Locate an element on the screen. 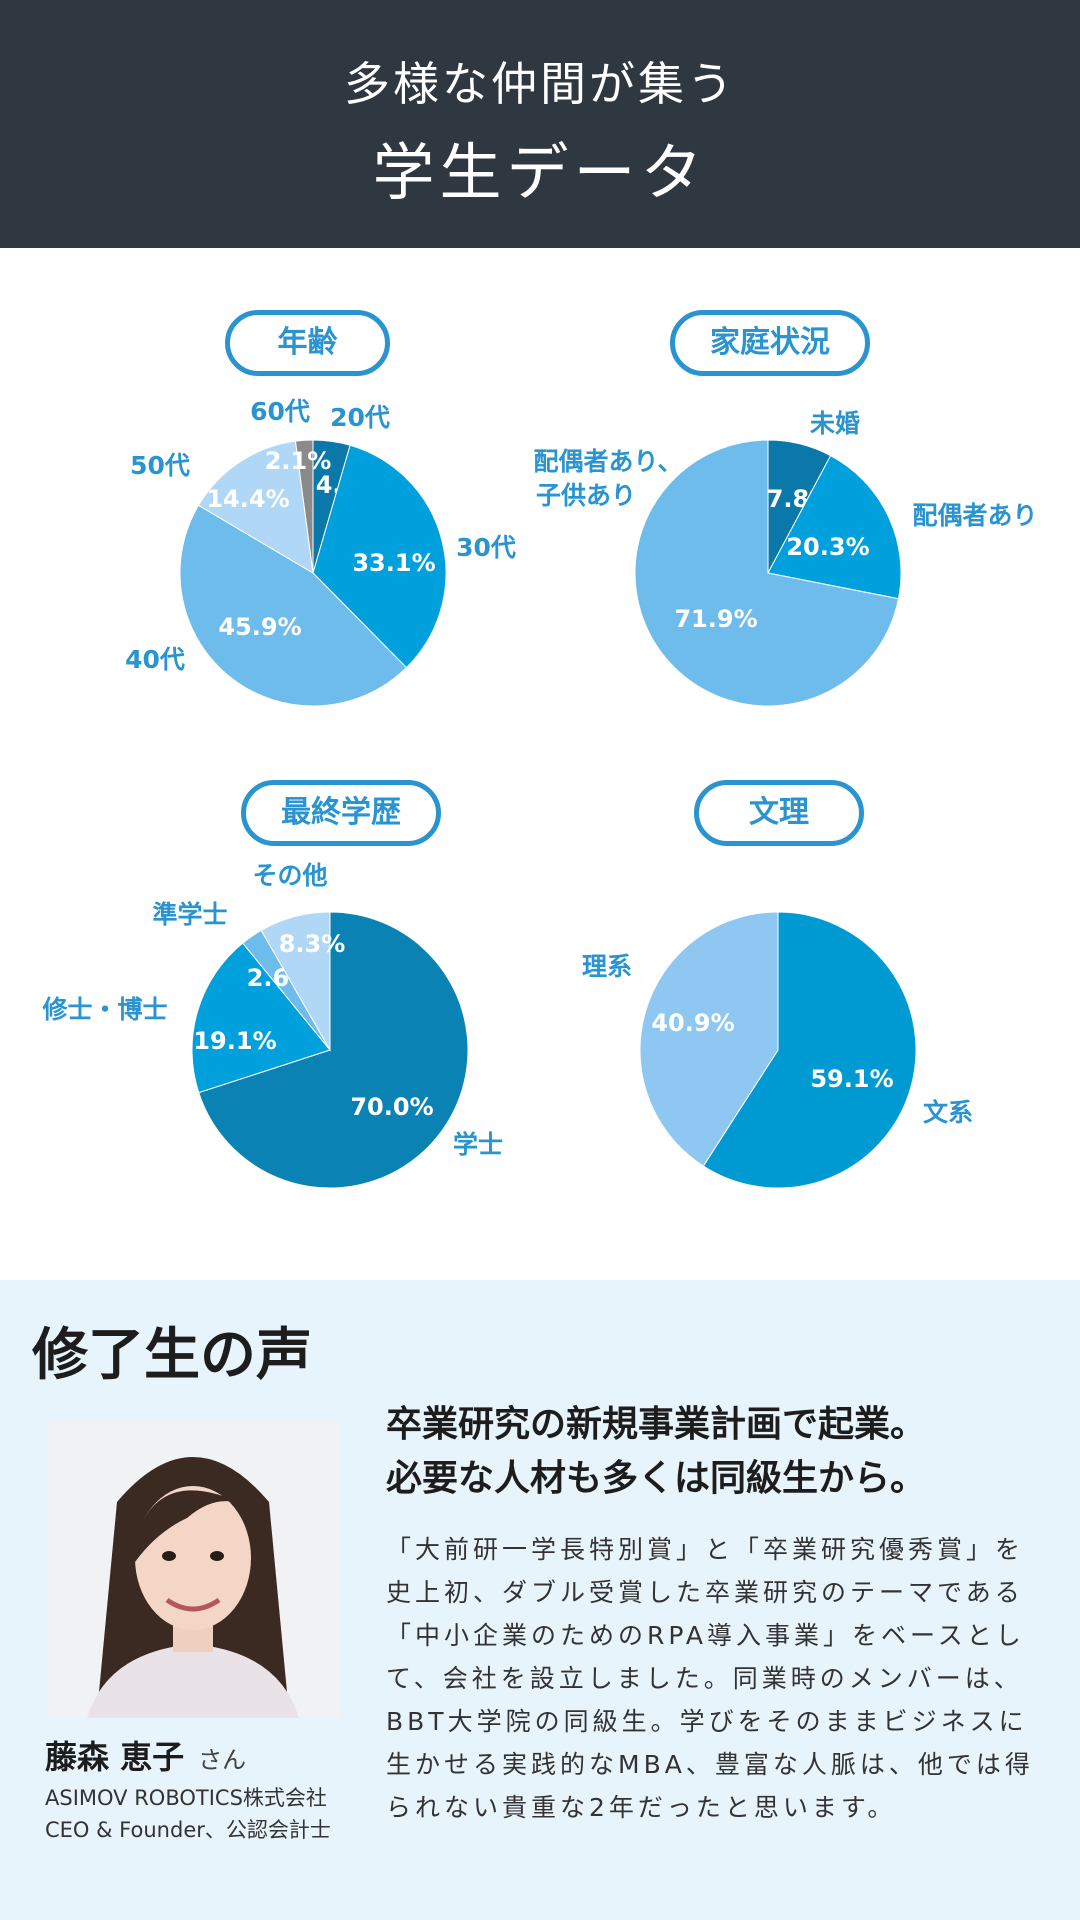  alumni-name: 藤森 恵子 さん is located at coordinates (145, 1755).